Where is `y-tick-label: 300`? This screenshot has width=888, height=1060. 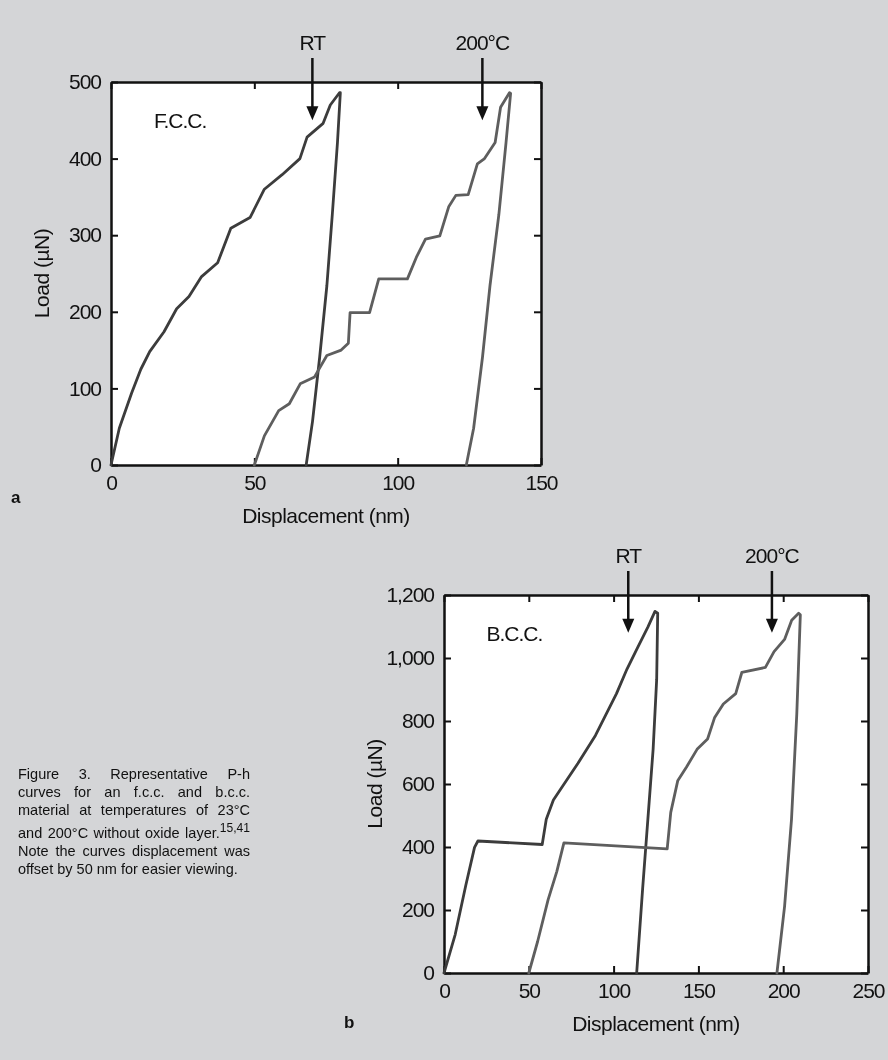
y-tick-label: 300 is located at coordinates (85, 235).